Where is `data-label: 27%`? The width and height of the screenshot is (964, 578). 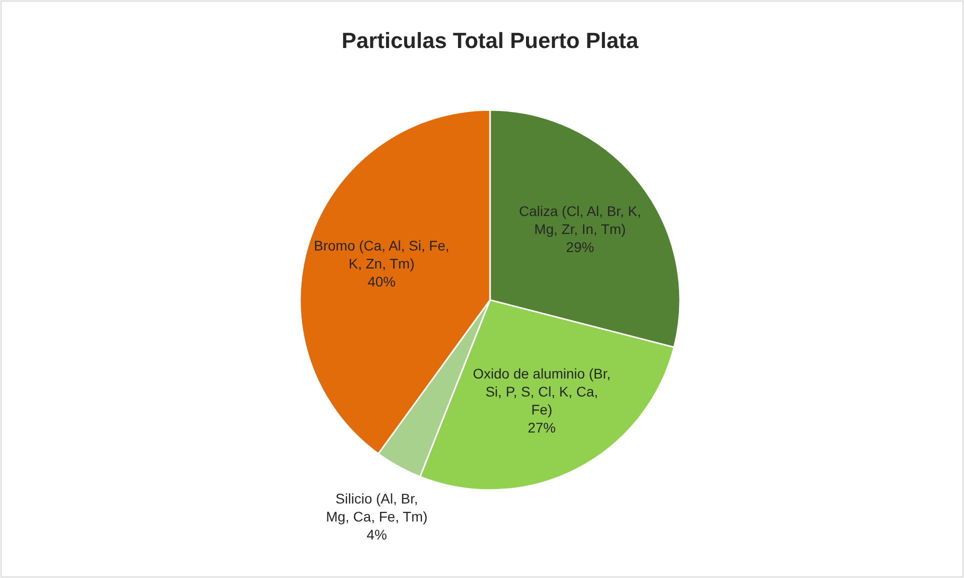 data-label: 27% is located at coordinates (542, 427).